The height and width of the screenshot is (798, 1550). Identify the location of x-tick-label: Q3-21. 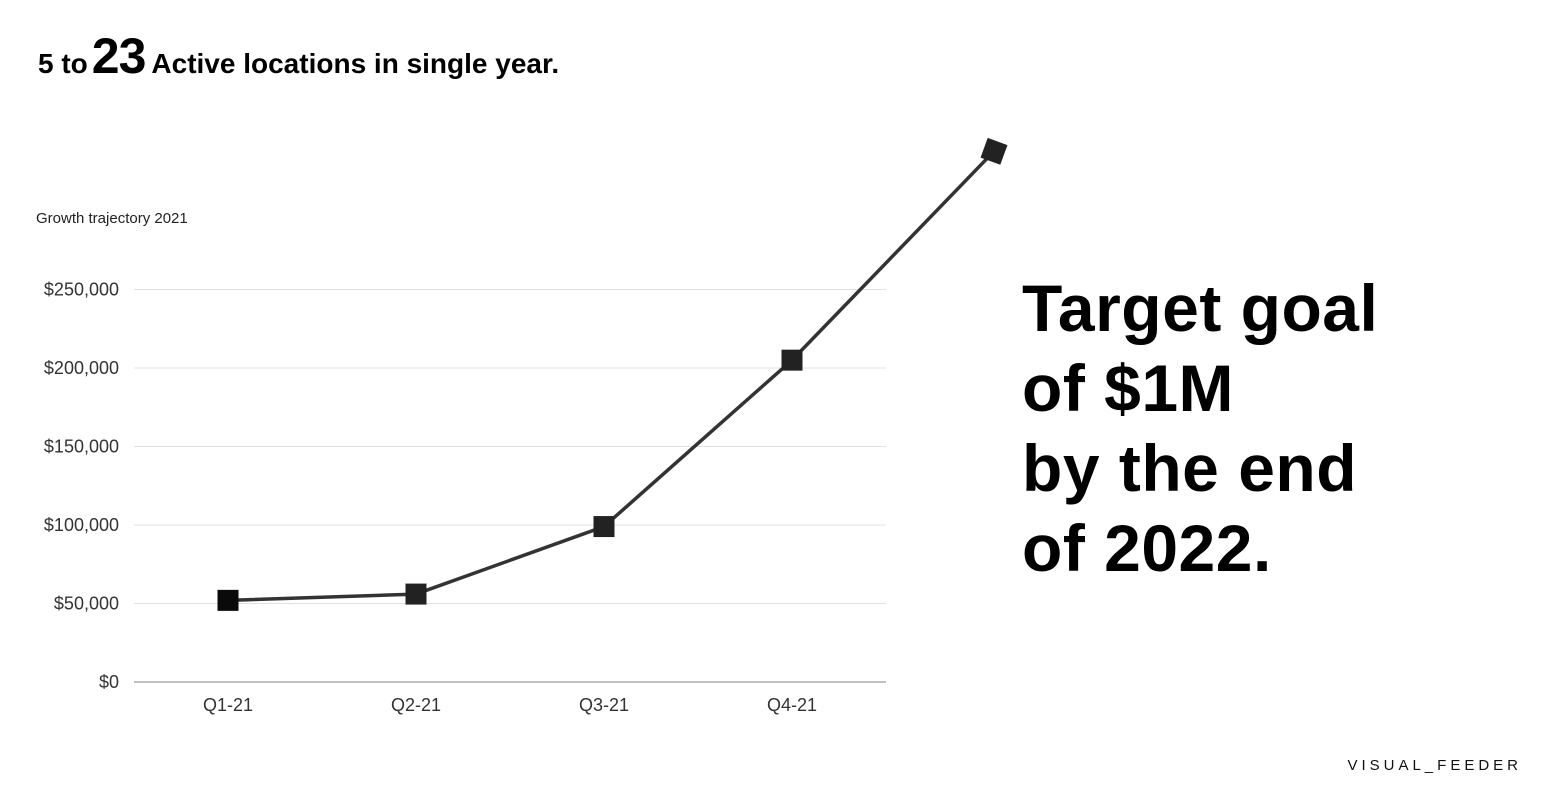
(604, 705).